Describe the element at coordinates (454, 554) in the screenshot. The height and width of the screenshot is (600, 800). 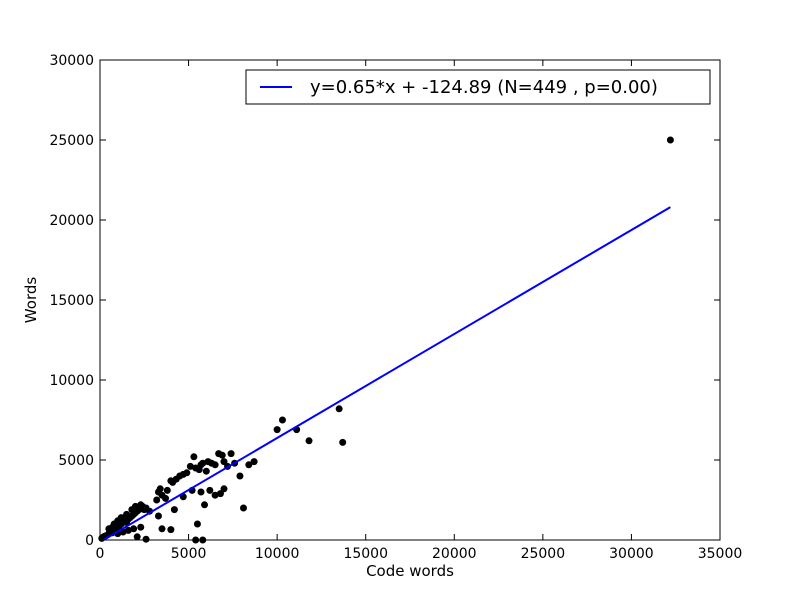
I see `x-tick-label: 20000` at that location.